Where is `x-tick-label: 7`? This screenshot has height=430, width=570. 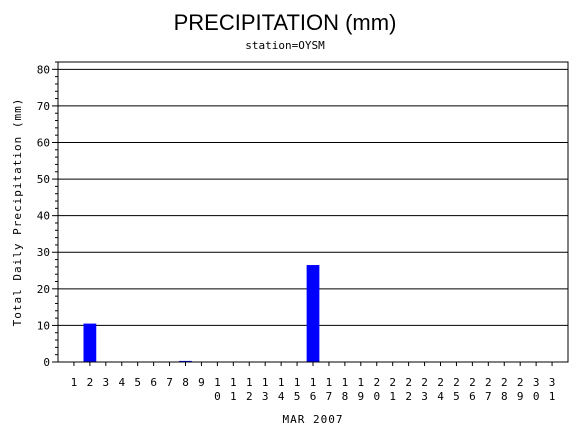
x-tick-label: 7 is located at coordinates (169, 382).